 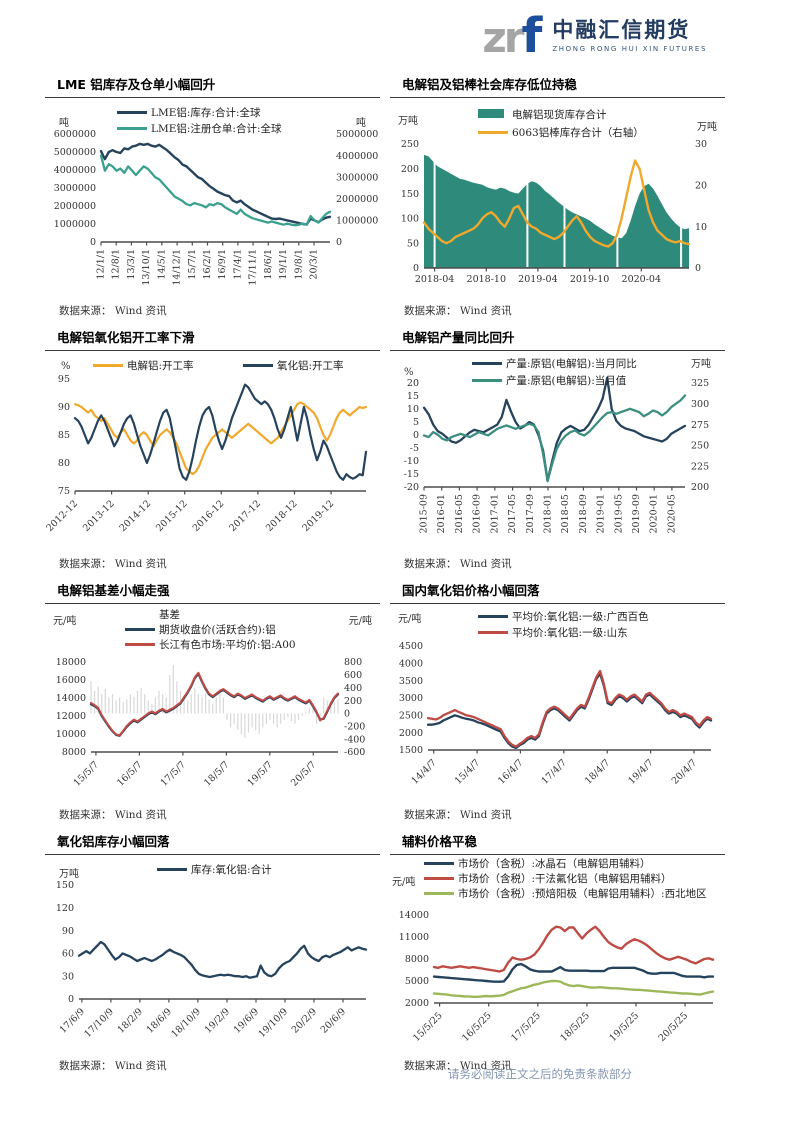 I want to click on svg-text: 平均价:氧化铝:一级:广西百色, so click(x=580, y=616).